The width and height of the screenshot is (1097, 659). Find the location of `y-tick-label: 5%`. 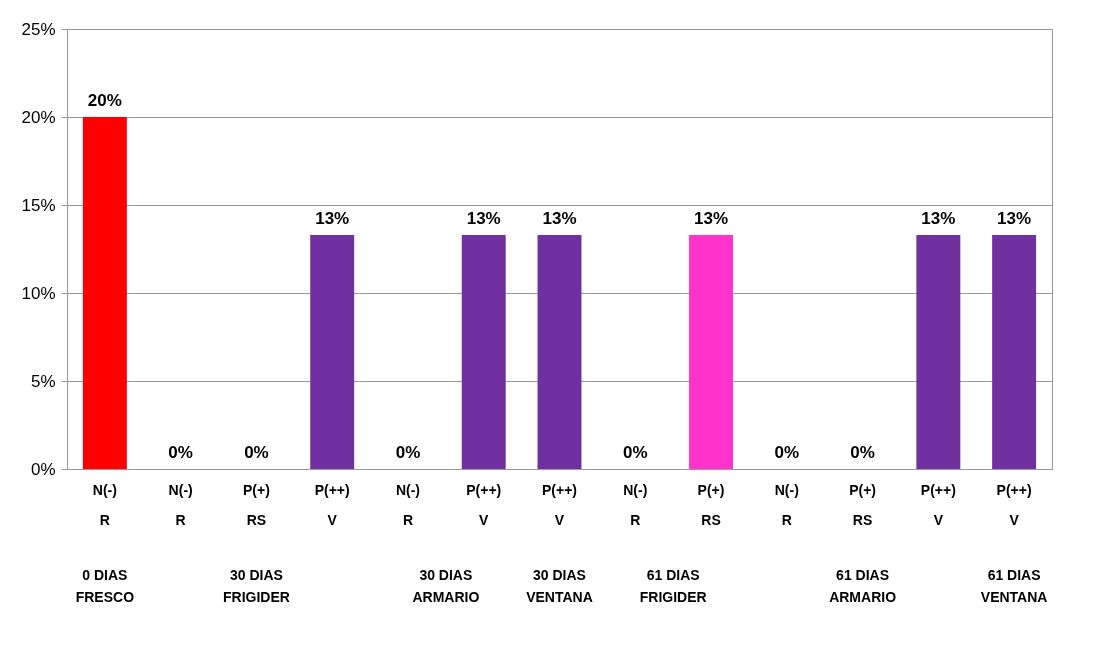

y-tick-label: 5% is located at coordinates (43, 381).